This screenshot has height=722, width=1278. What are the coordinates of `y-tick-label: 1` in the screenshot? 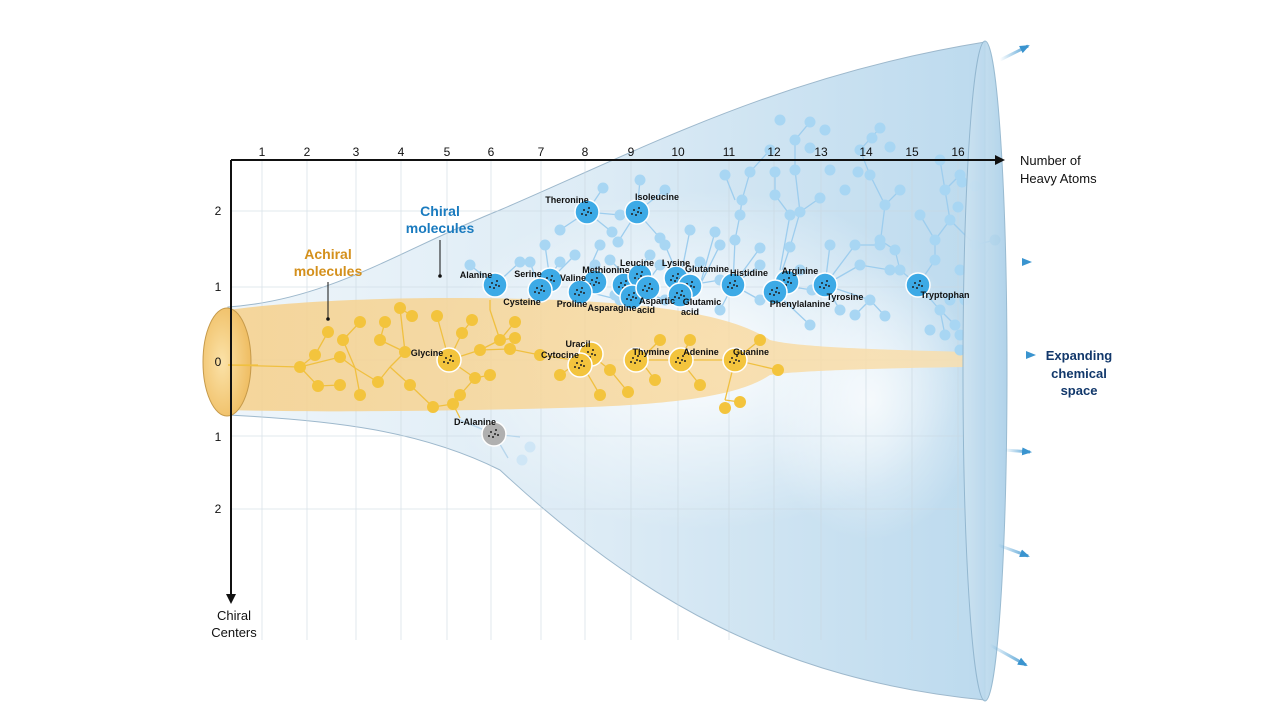 It's located at (218, 437).